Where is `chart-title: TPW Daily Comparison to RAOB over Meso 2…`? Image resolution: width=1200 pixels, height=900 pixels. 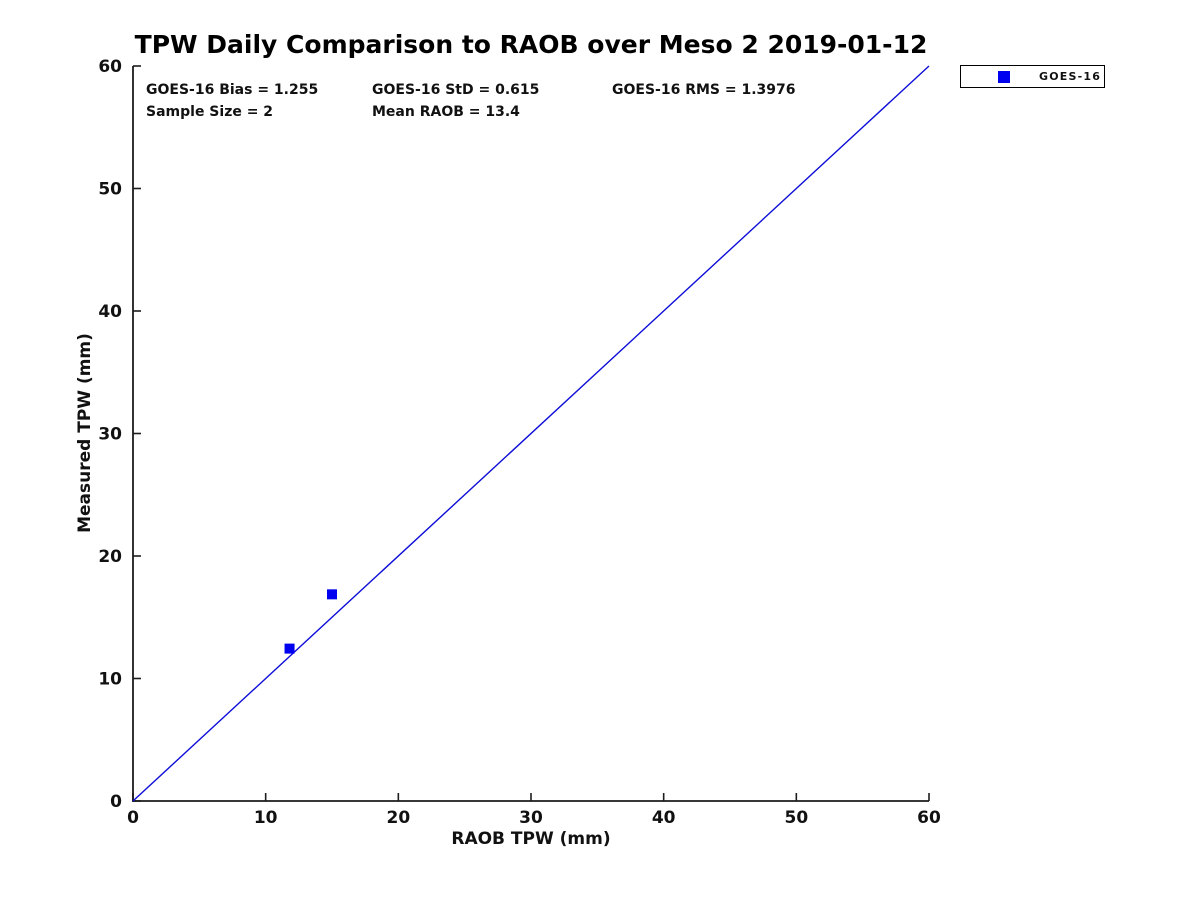 chart-title: TPW Daily Comparison to RAOB over Meso 2… is located at coordinates (531, 44).